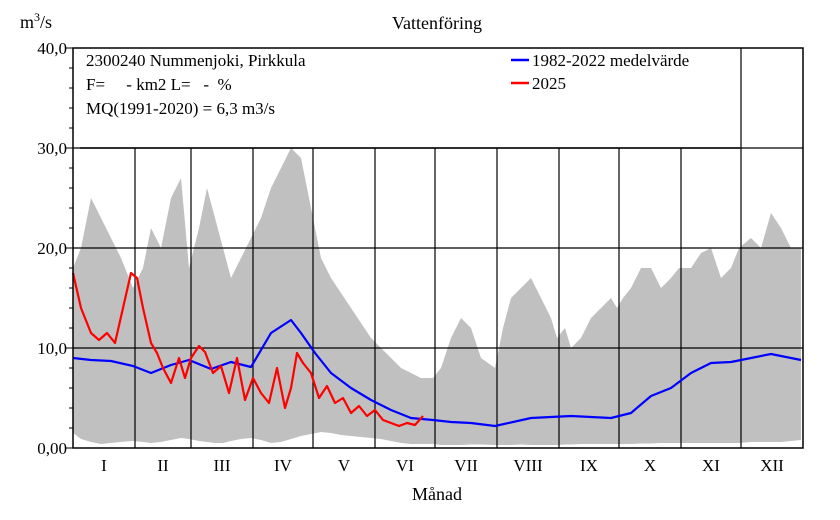 Image resolution: width=840 pixels, height=520 pixels. I want to click on month-label: XII, so click(772, 465).